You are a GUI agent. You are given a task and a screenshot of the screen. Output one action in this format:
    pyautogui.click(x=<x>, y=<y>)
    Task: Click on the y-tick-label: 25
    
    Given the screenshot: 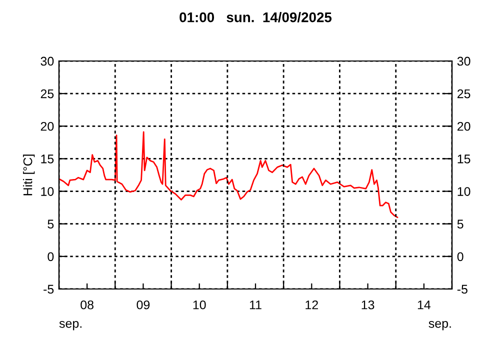 What is the action you would take?
    pyautogui.click(x=47, y=93)
    